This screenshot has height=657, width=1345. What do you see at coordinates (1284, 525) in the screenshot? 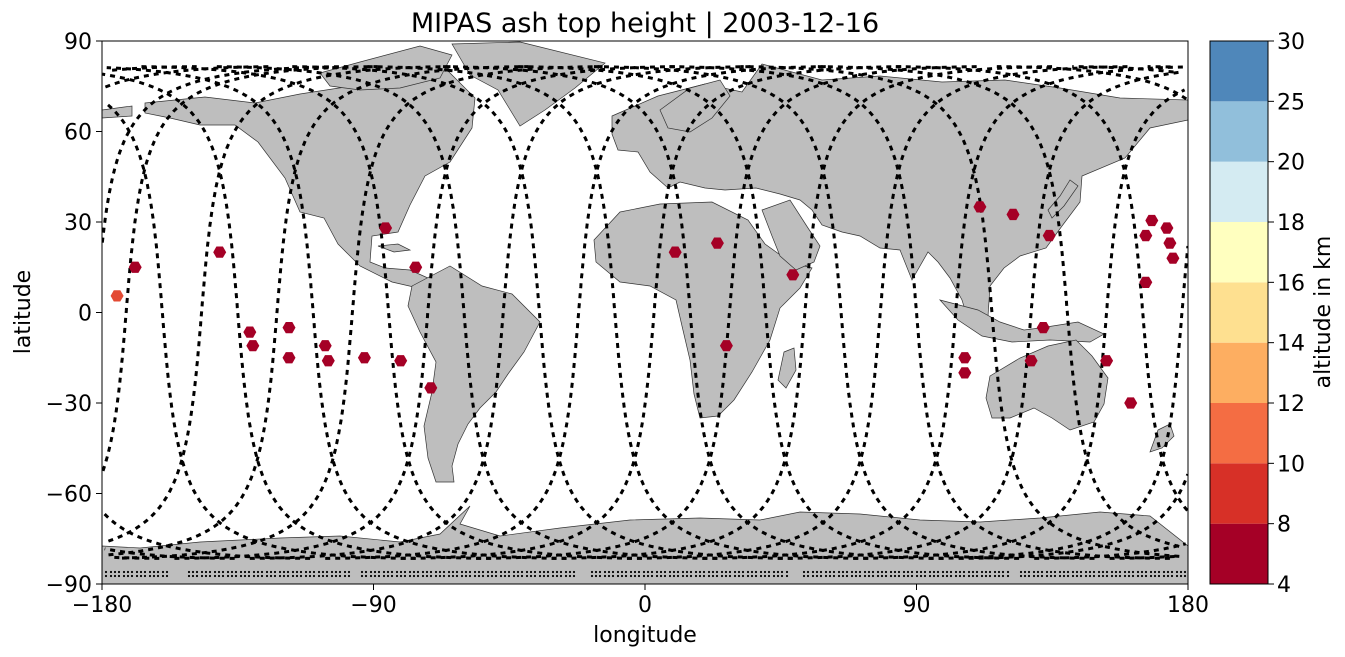
I see `colorbar-tick-label: 8` at bounding box center [1284, 525].